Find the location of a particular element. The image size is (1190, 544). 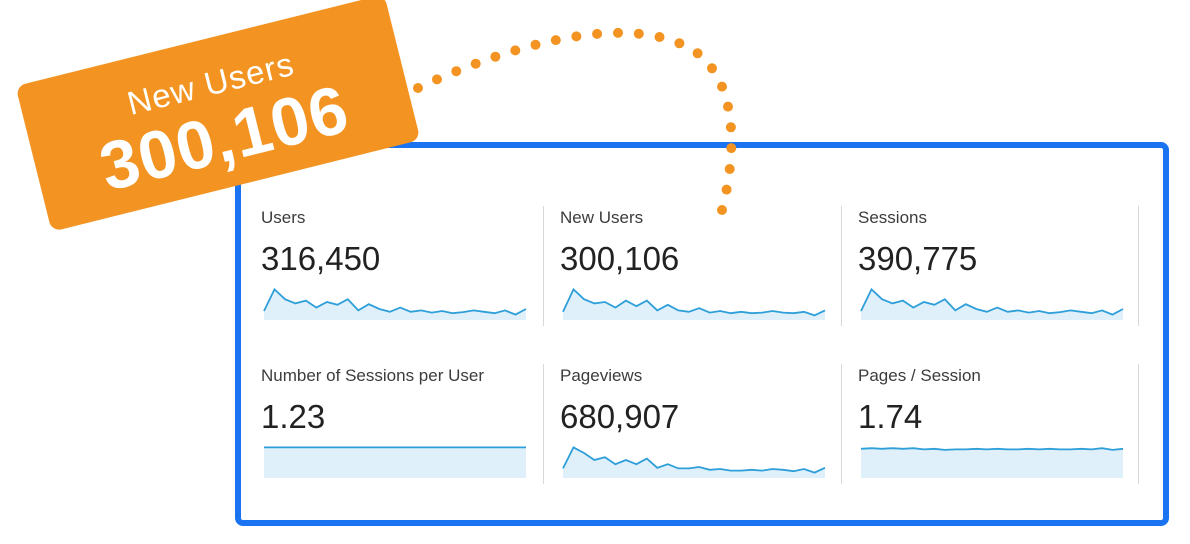

metric-value: 1.23 is located at coordinates (293, 416).